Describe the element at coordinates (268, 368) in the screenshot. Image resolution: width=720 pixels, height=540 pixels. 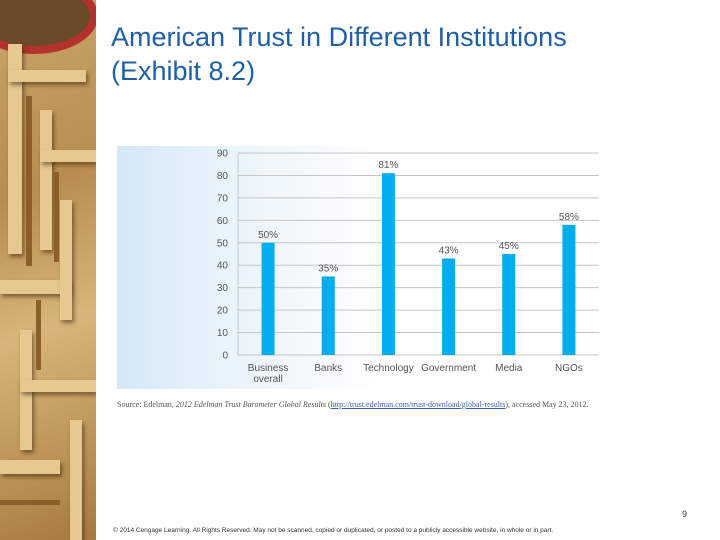
I see `category-label: Business` at that location.